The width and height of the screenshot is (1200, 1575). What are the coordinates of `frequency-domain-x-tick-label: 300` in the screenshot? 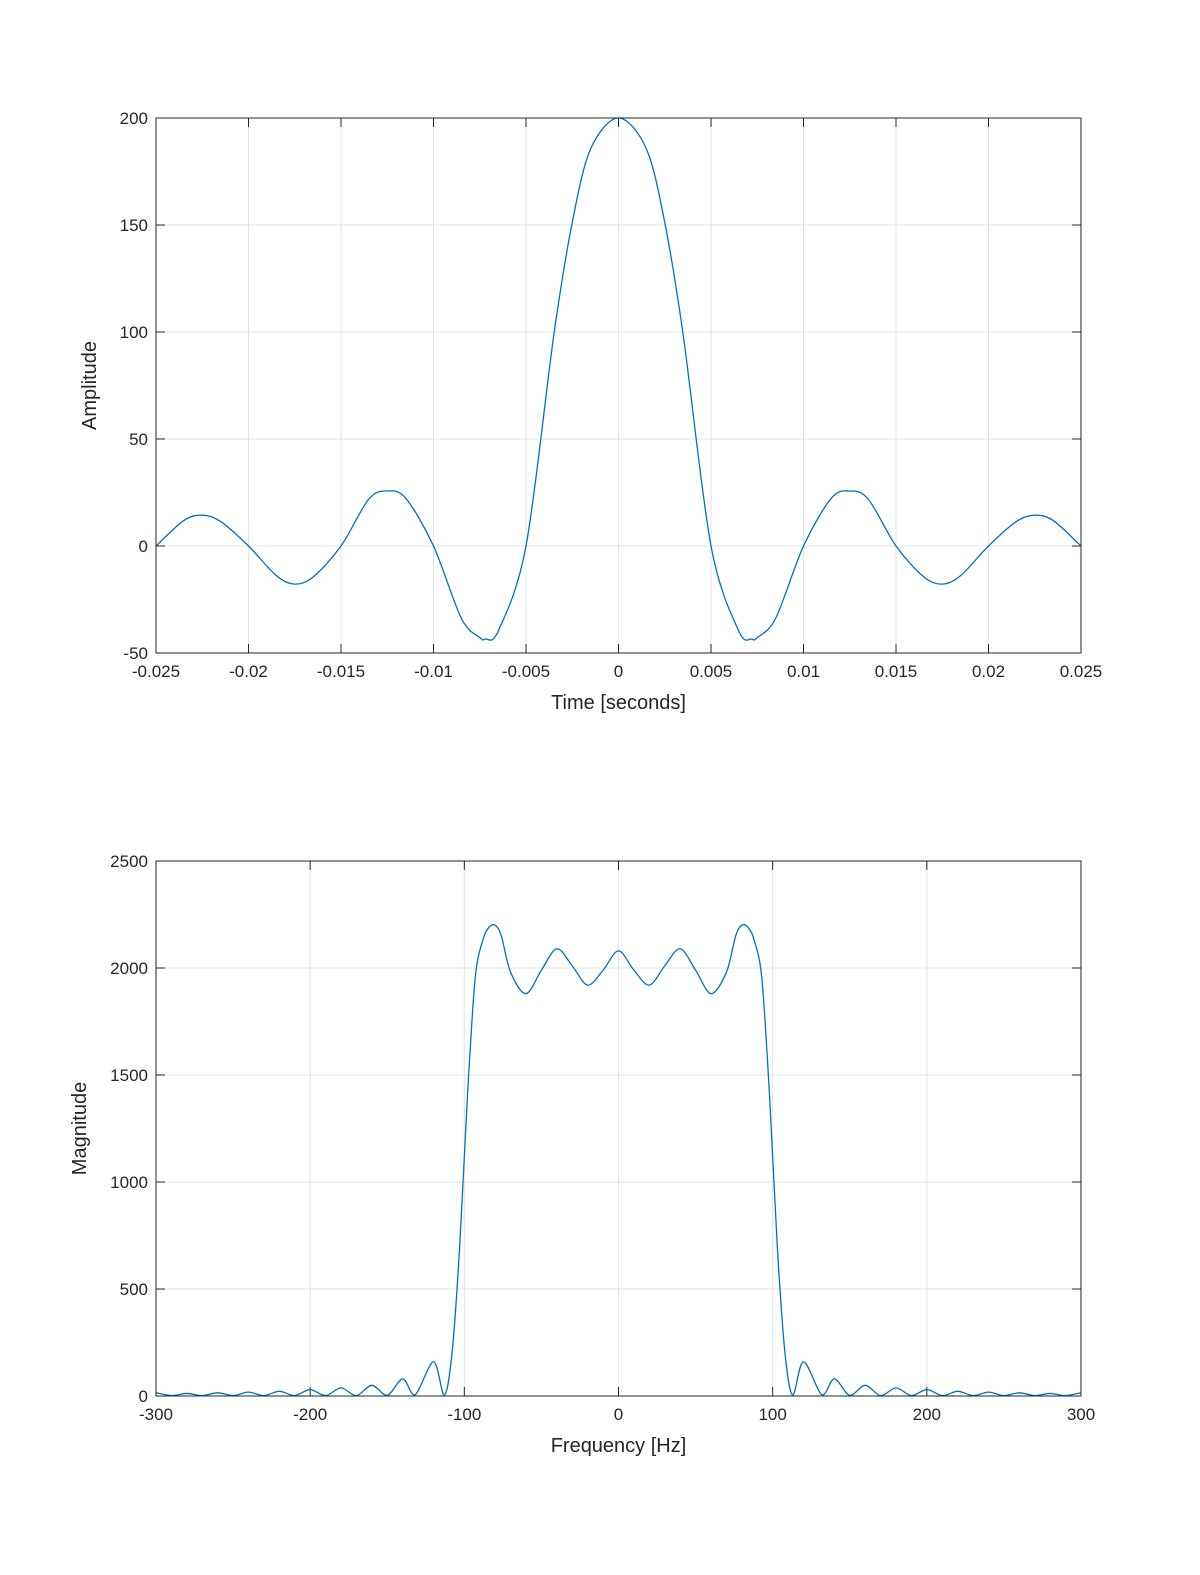 It's located at (1081, 1414).